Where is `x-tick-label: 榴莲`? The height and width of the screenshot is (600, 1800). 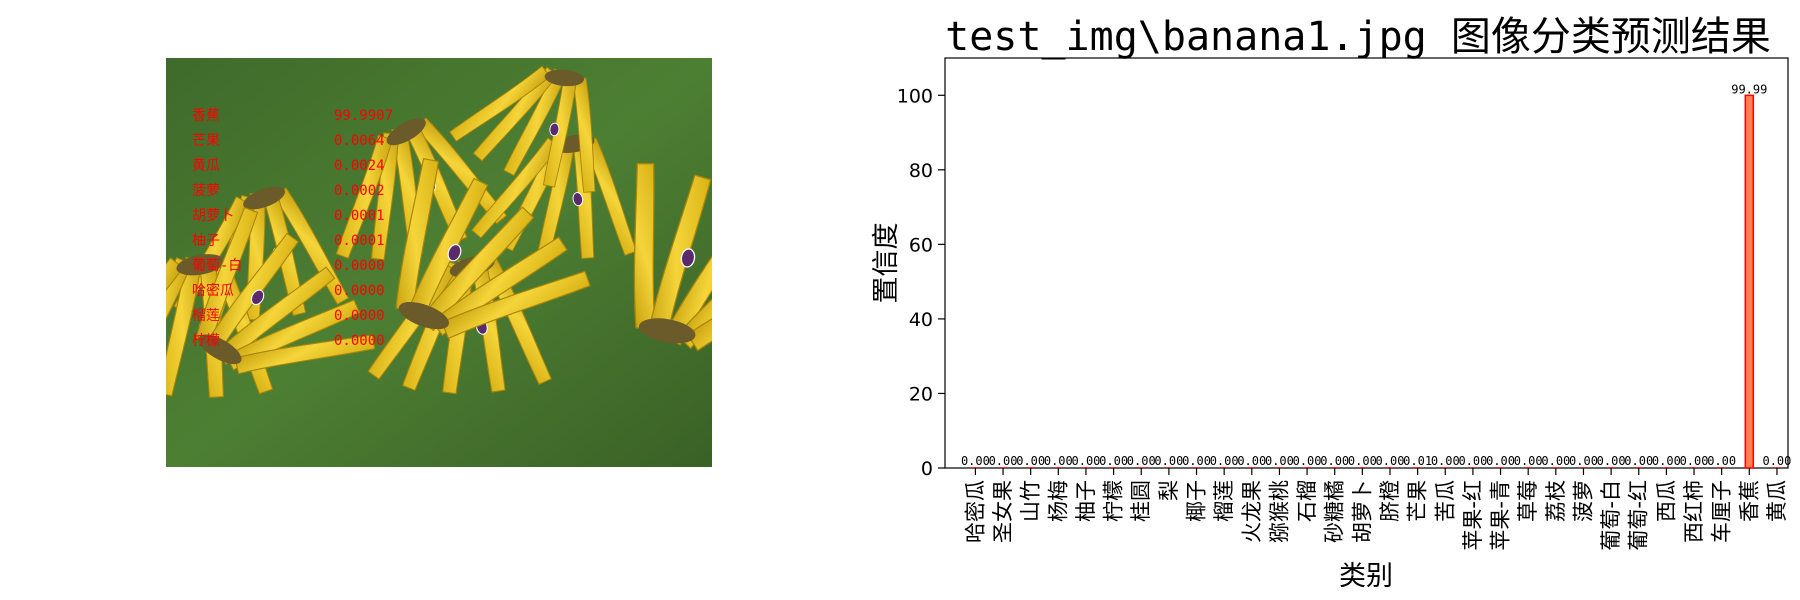 x-tick-label: 榴莲 is located at coordinates (1224, 501).